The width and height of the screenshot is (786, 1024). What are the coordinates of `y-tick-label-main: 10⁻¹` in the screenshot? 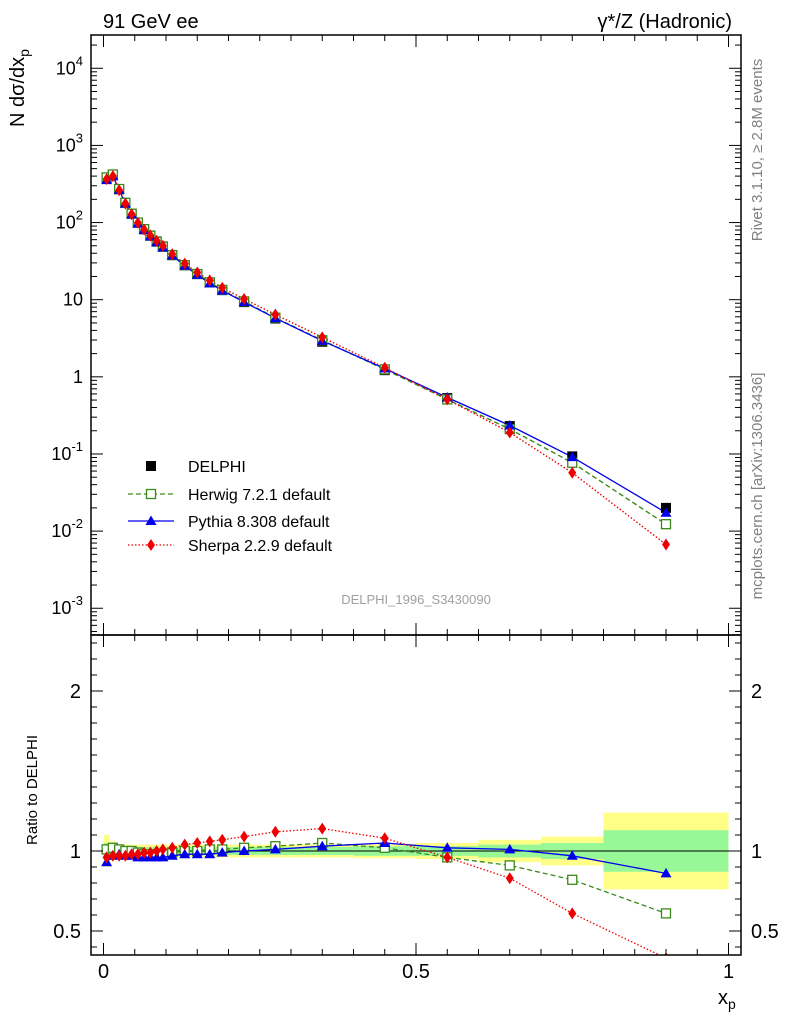 It's located at (67, 451).